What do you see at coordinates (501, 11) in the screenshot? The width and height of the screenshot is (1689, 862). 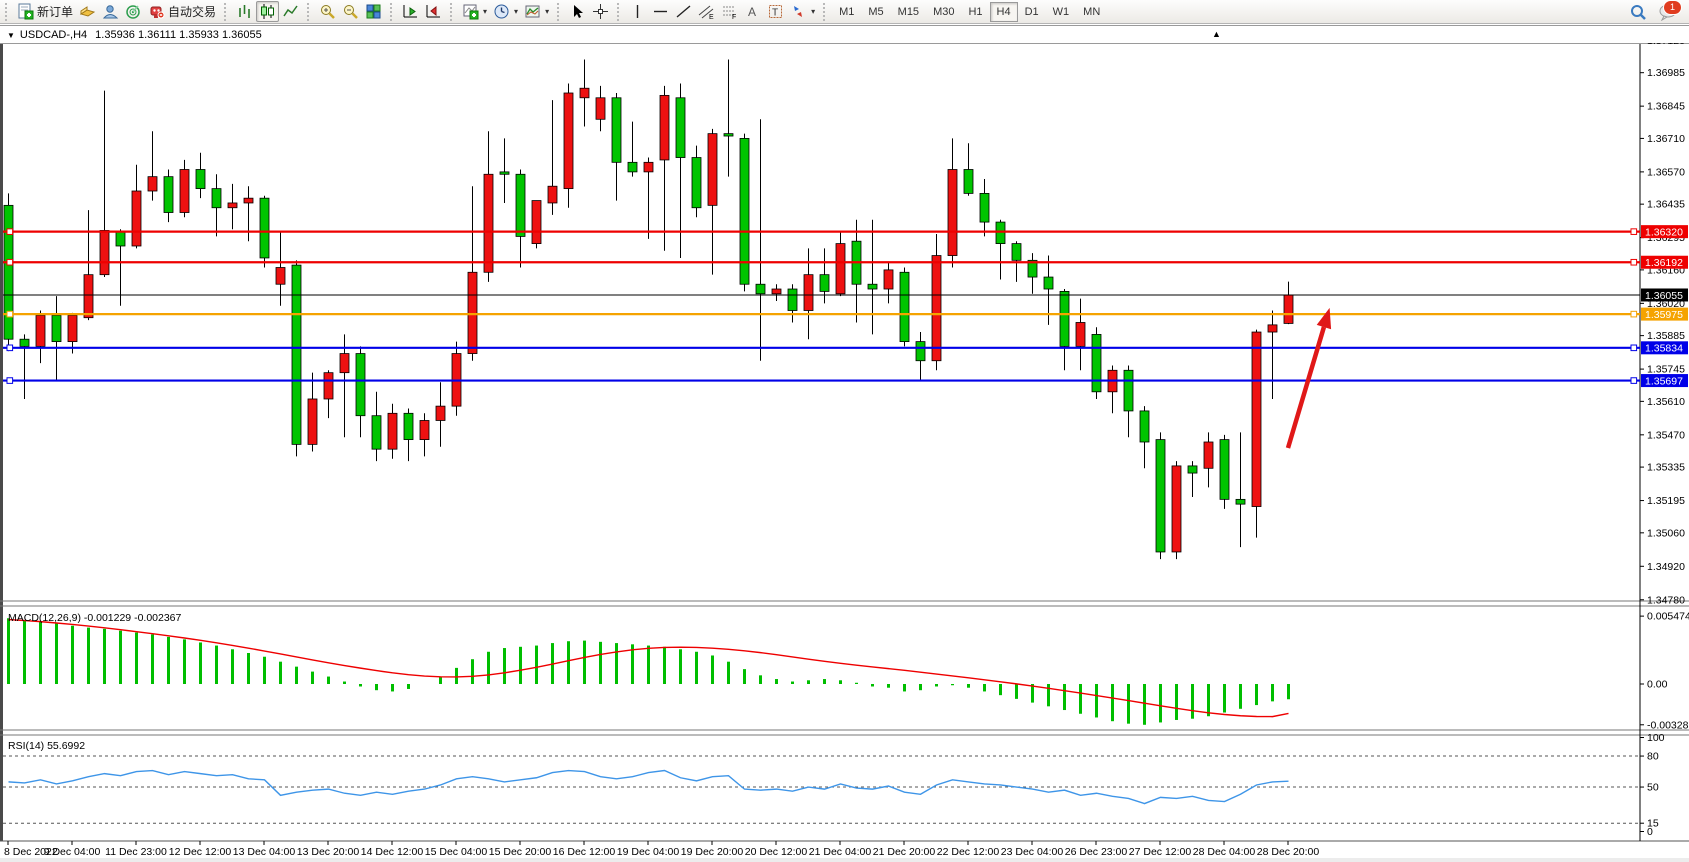 I see `clock-icon` at bounding box center [501, 11].